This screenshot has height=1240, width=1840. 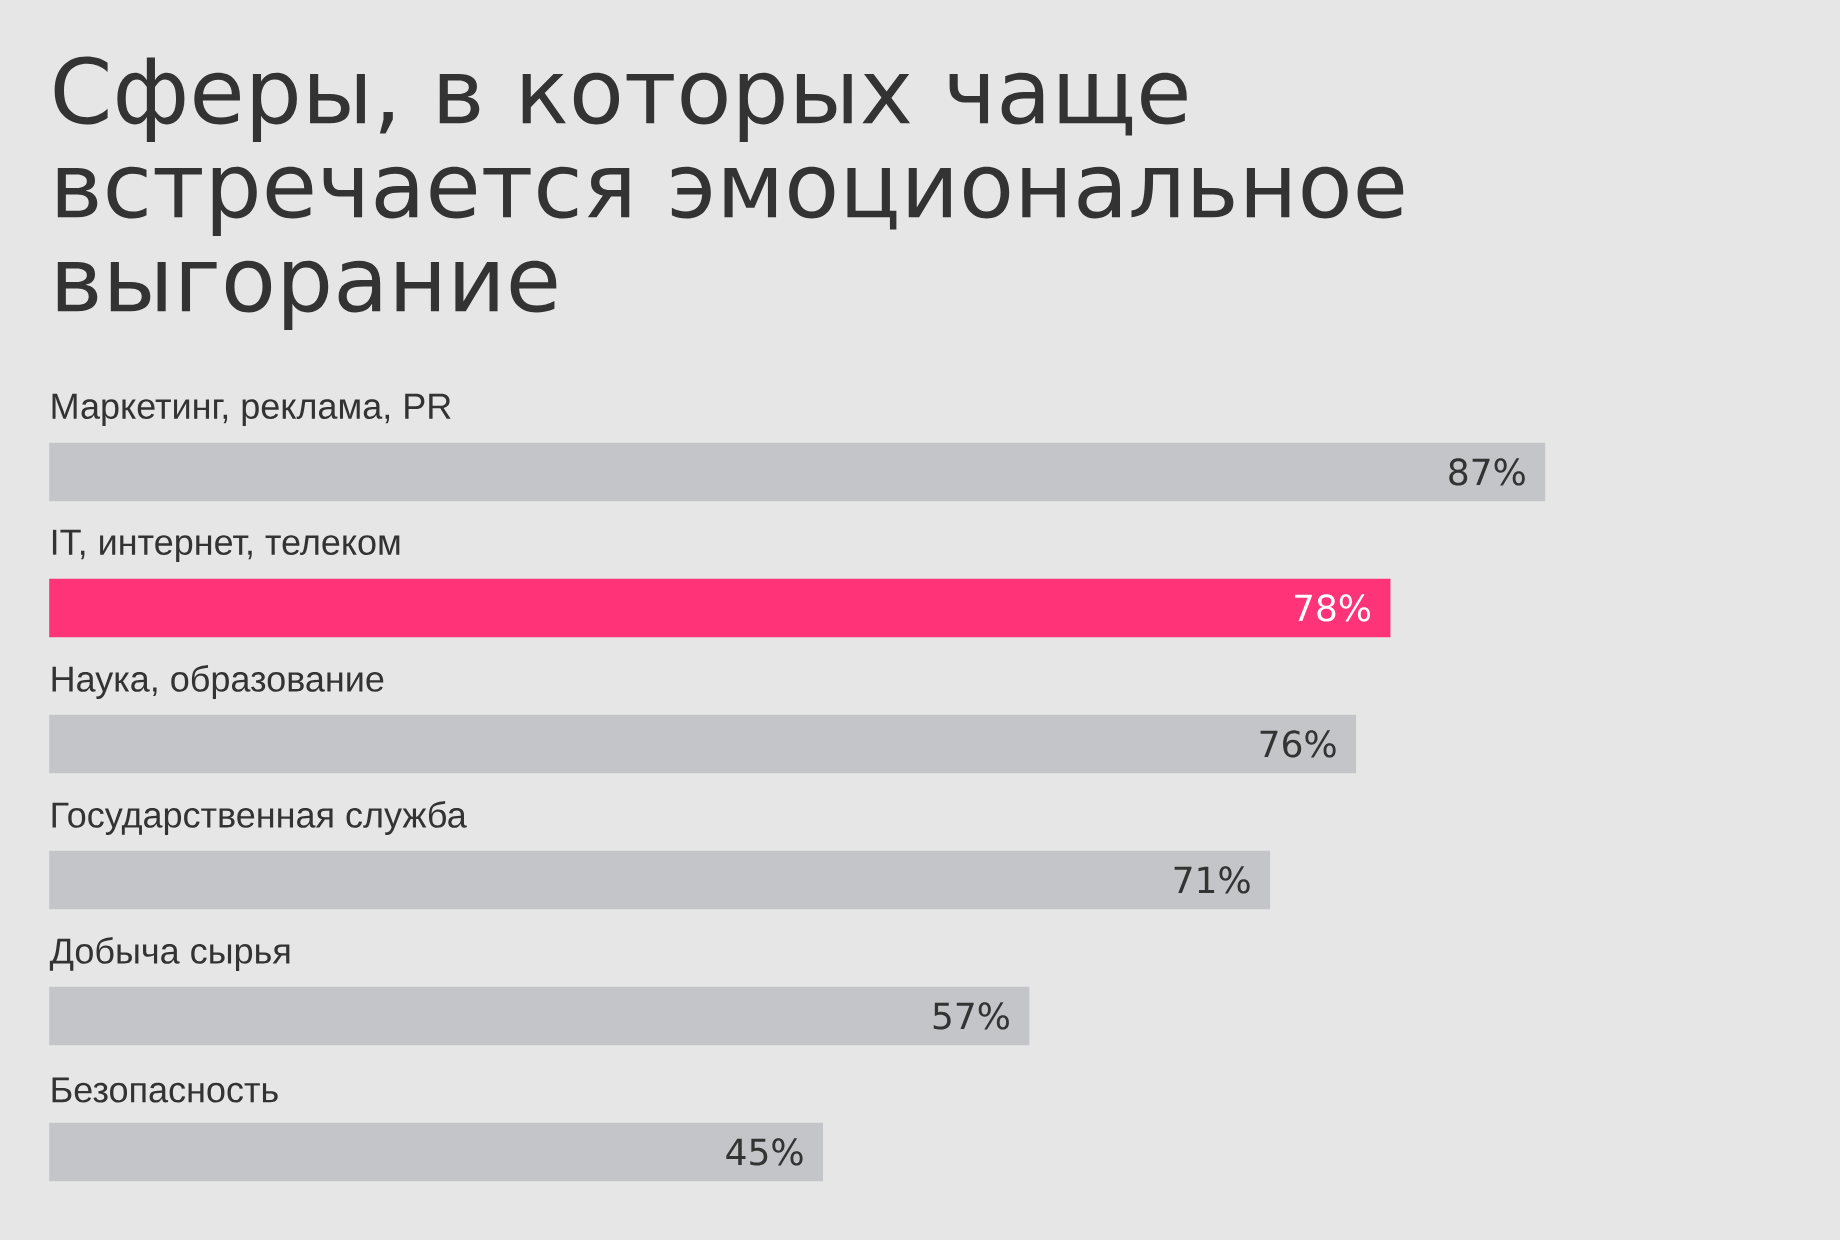 I want to click on y-tick-label: Государственная служба, so click(x=259, y=818).